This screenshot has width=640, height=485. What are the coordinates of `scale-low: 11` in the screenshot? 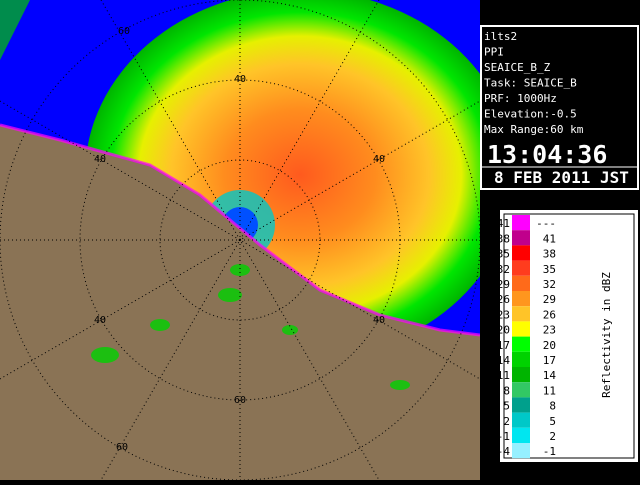 It's located at (503, 375).